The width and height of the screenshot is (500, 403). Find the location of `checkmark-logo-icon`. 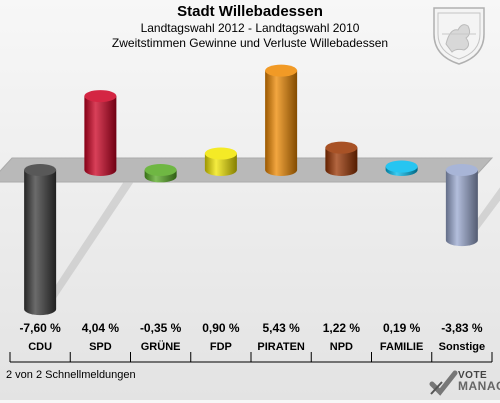

checkmark-logo-icon is located at coordinates (443, 383).